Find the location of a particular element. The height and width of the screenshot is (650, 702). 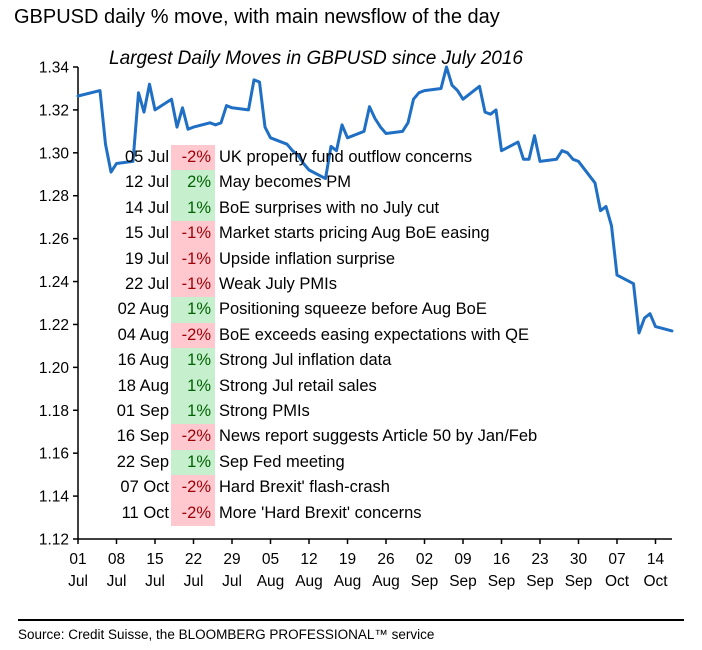

news-date: 22 Jul is located at coordinates (146, 284).